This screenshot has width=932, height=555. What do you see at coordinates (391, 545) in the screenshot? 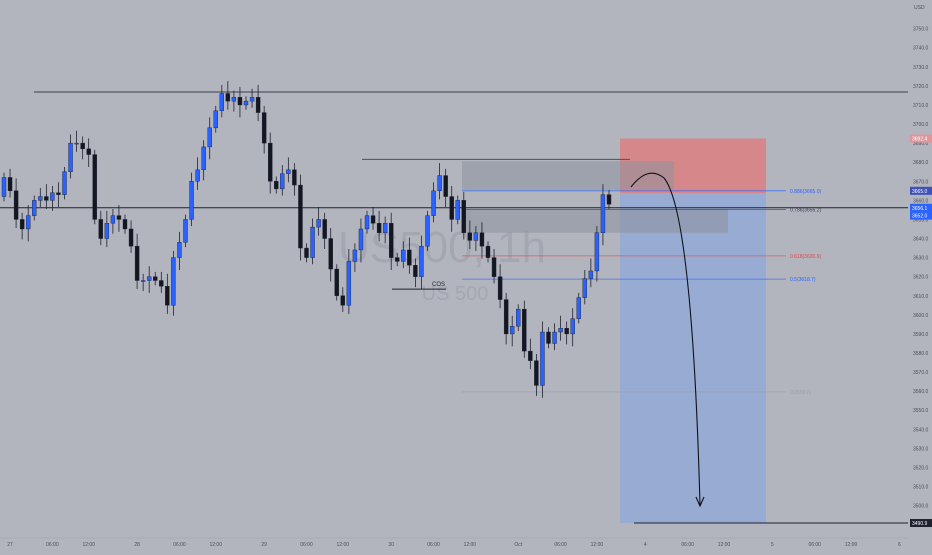
I see `time-tick-label: 30` at bounding box center [391, 545].